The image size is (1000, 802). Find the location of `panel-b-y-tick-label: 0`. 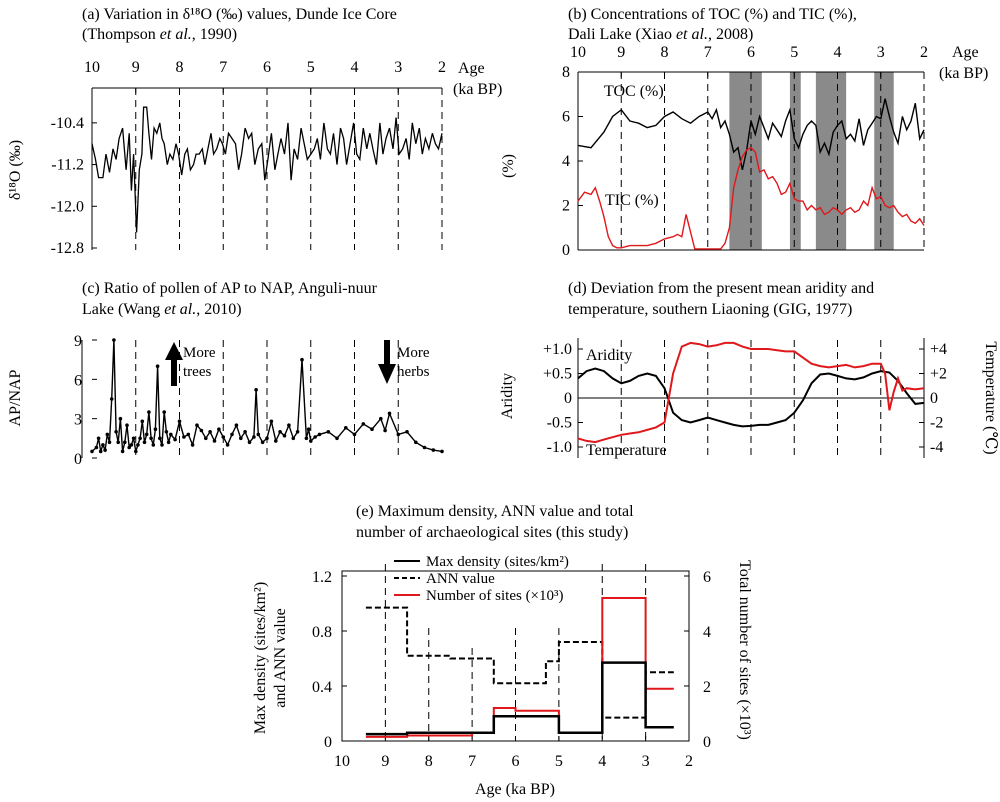

panel-b-y-tick-label: 0 is located at coordinates (566, 250).